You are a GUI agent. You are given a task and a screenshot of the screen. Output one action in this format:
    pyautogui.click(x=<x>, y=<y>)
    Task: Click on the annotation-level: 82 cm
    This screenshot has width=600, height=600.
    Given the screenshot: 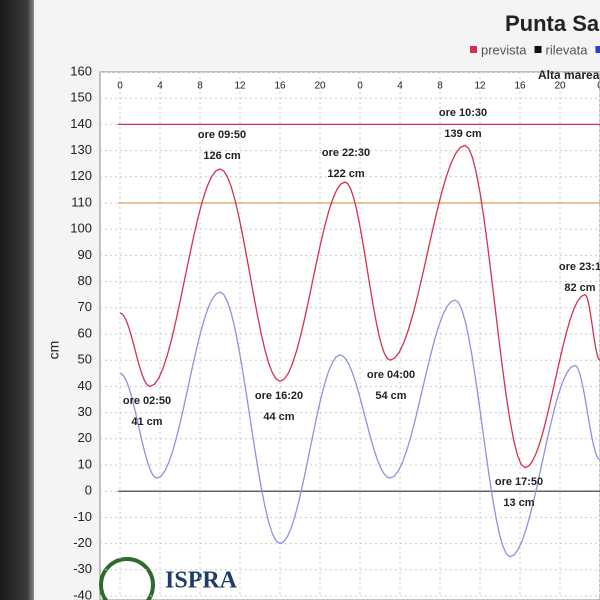 What is the action you would take?
    pyautogui.click(x=579, y=288)
    